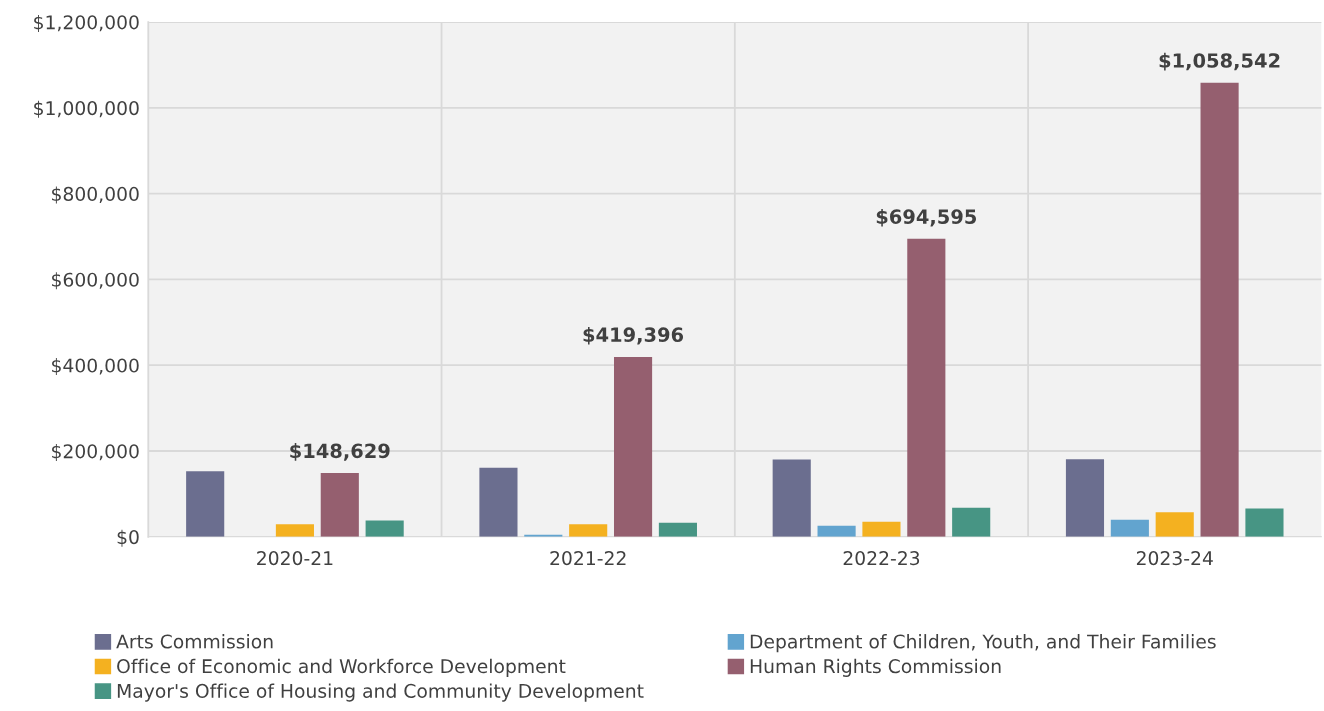 The width and height of the screenshot is (1324, 711). Describe the element at coordinates (875, 667) in the screenshot. I see `legend-label: Human Rights Commission` at that location.